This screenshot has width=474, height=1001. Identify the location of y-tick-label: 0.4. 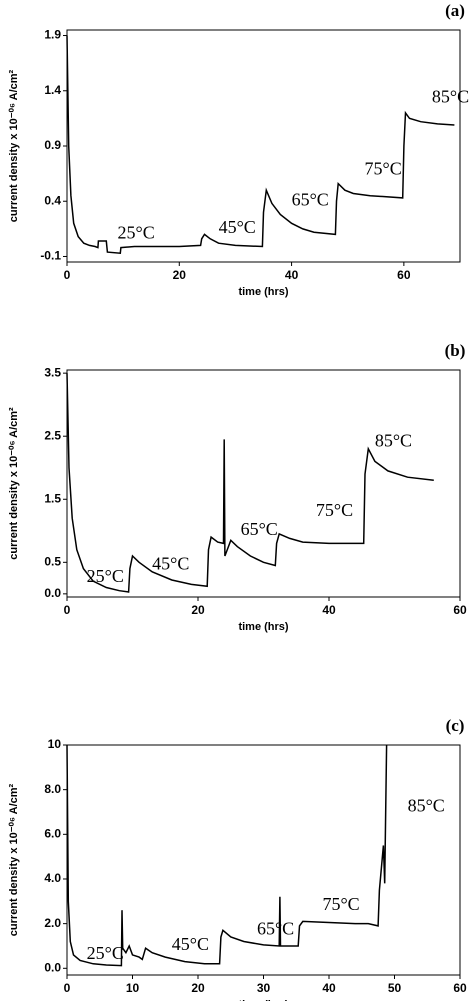
(52, 200).